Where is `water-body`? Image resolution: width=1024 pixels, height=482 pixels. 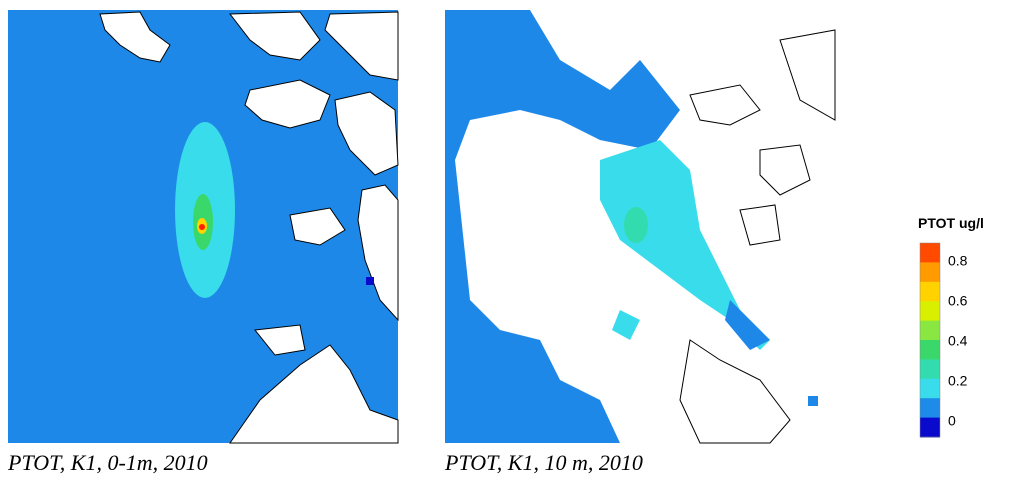 water-body is located at coordinates (747, 325).